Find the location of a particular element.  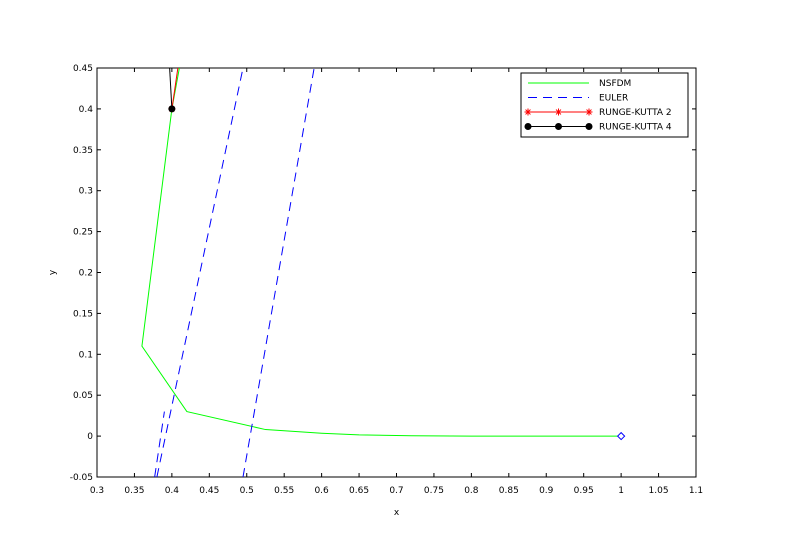

x-tick-label: 0.5 is located at coordinates (247, 491).